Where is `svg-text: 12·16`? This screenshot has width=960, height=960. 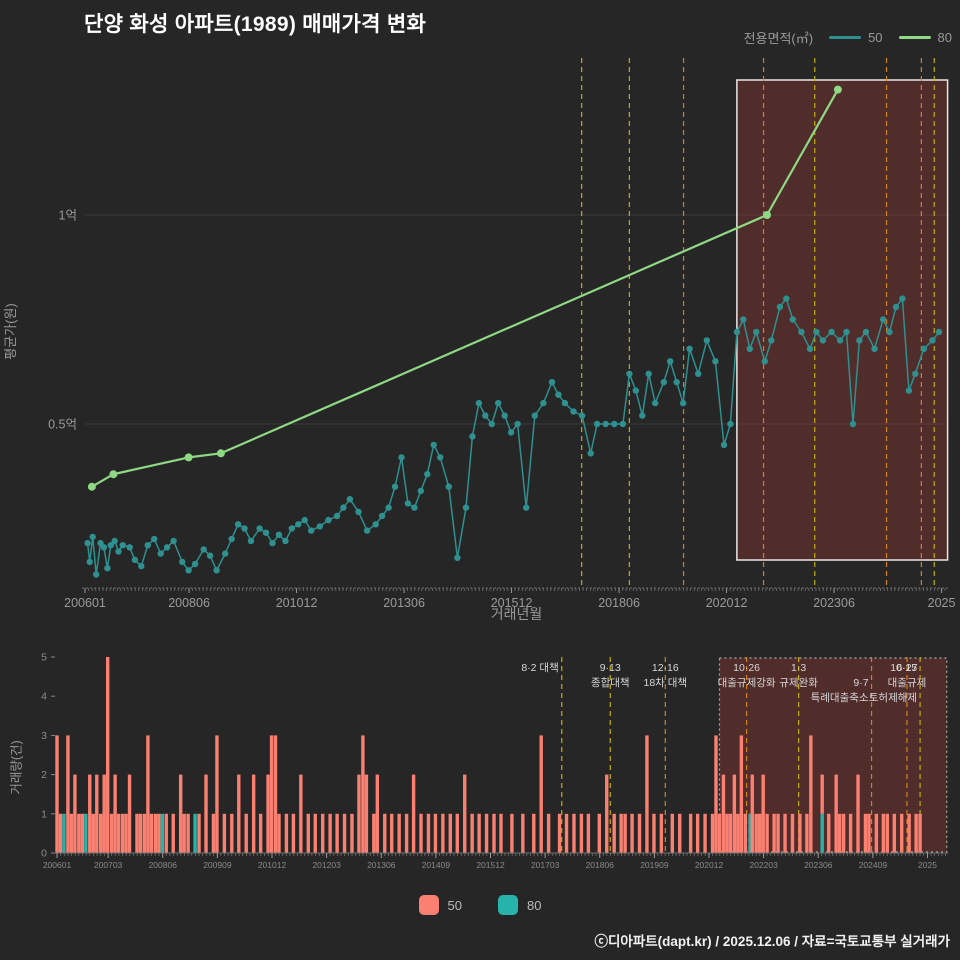
svg-text: 12·16 is located at coordinates (665, 668).